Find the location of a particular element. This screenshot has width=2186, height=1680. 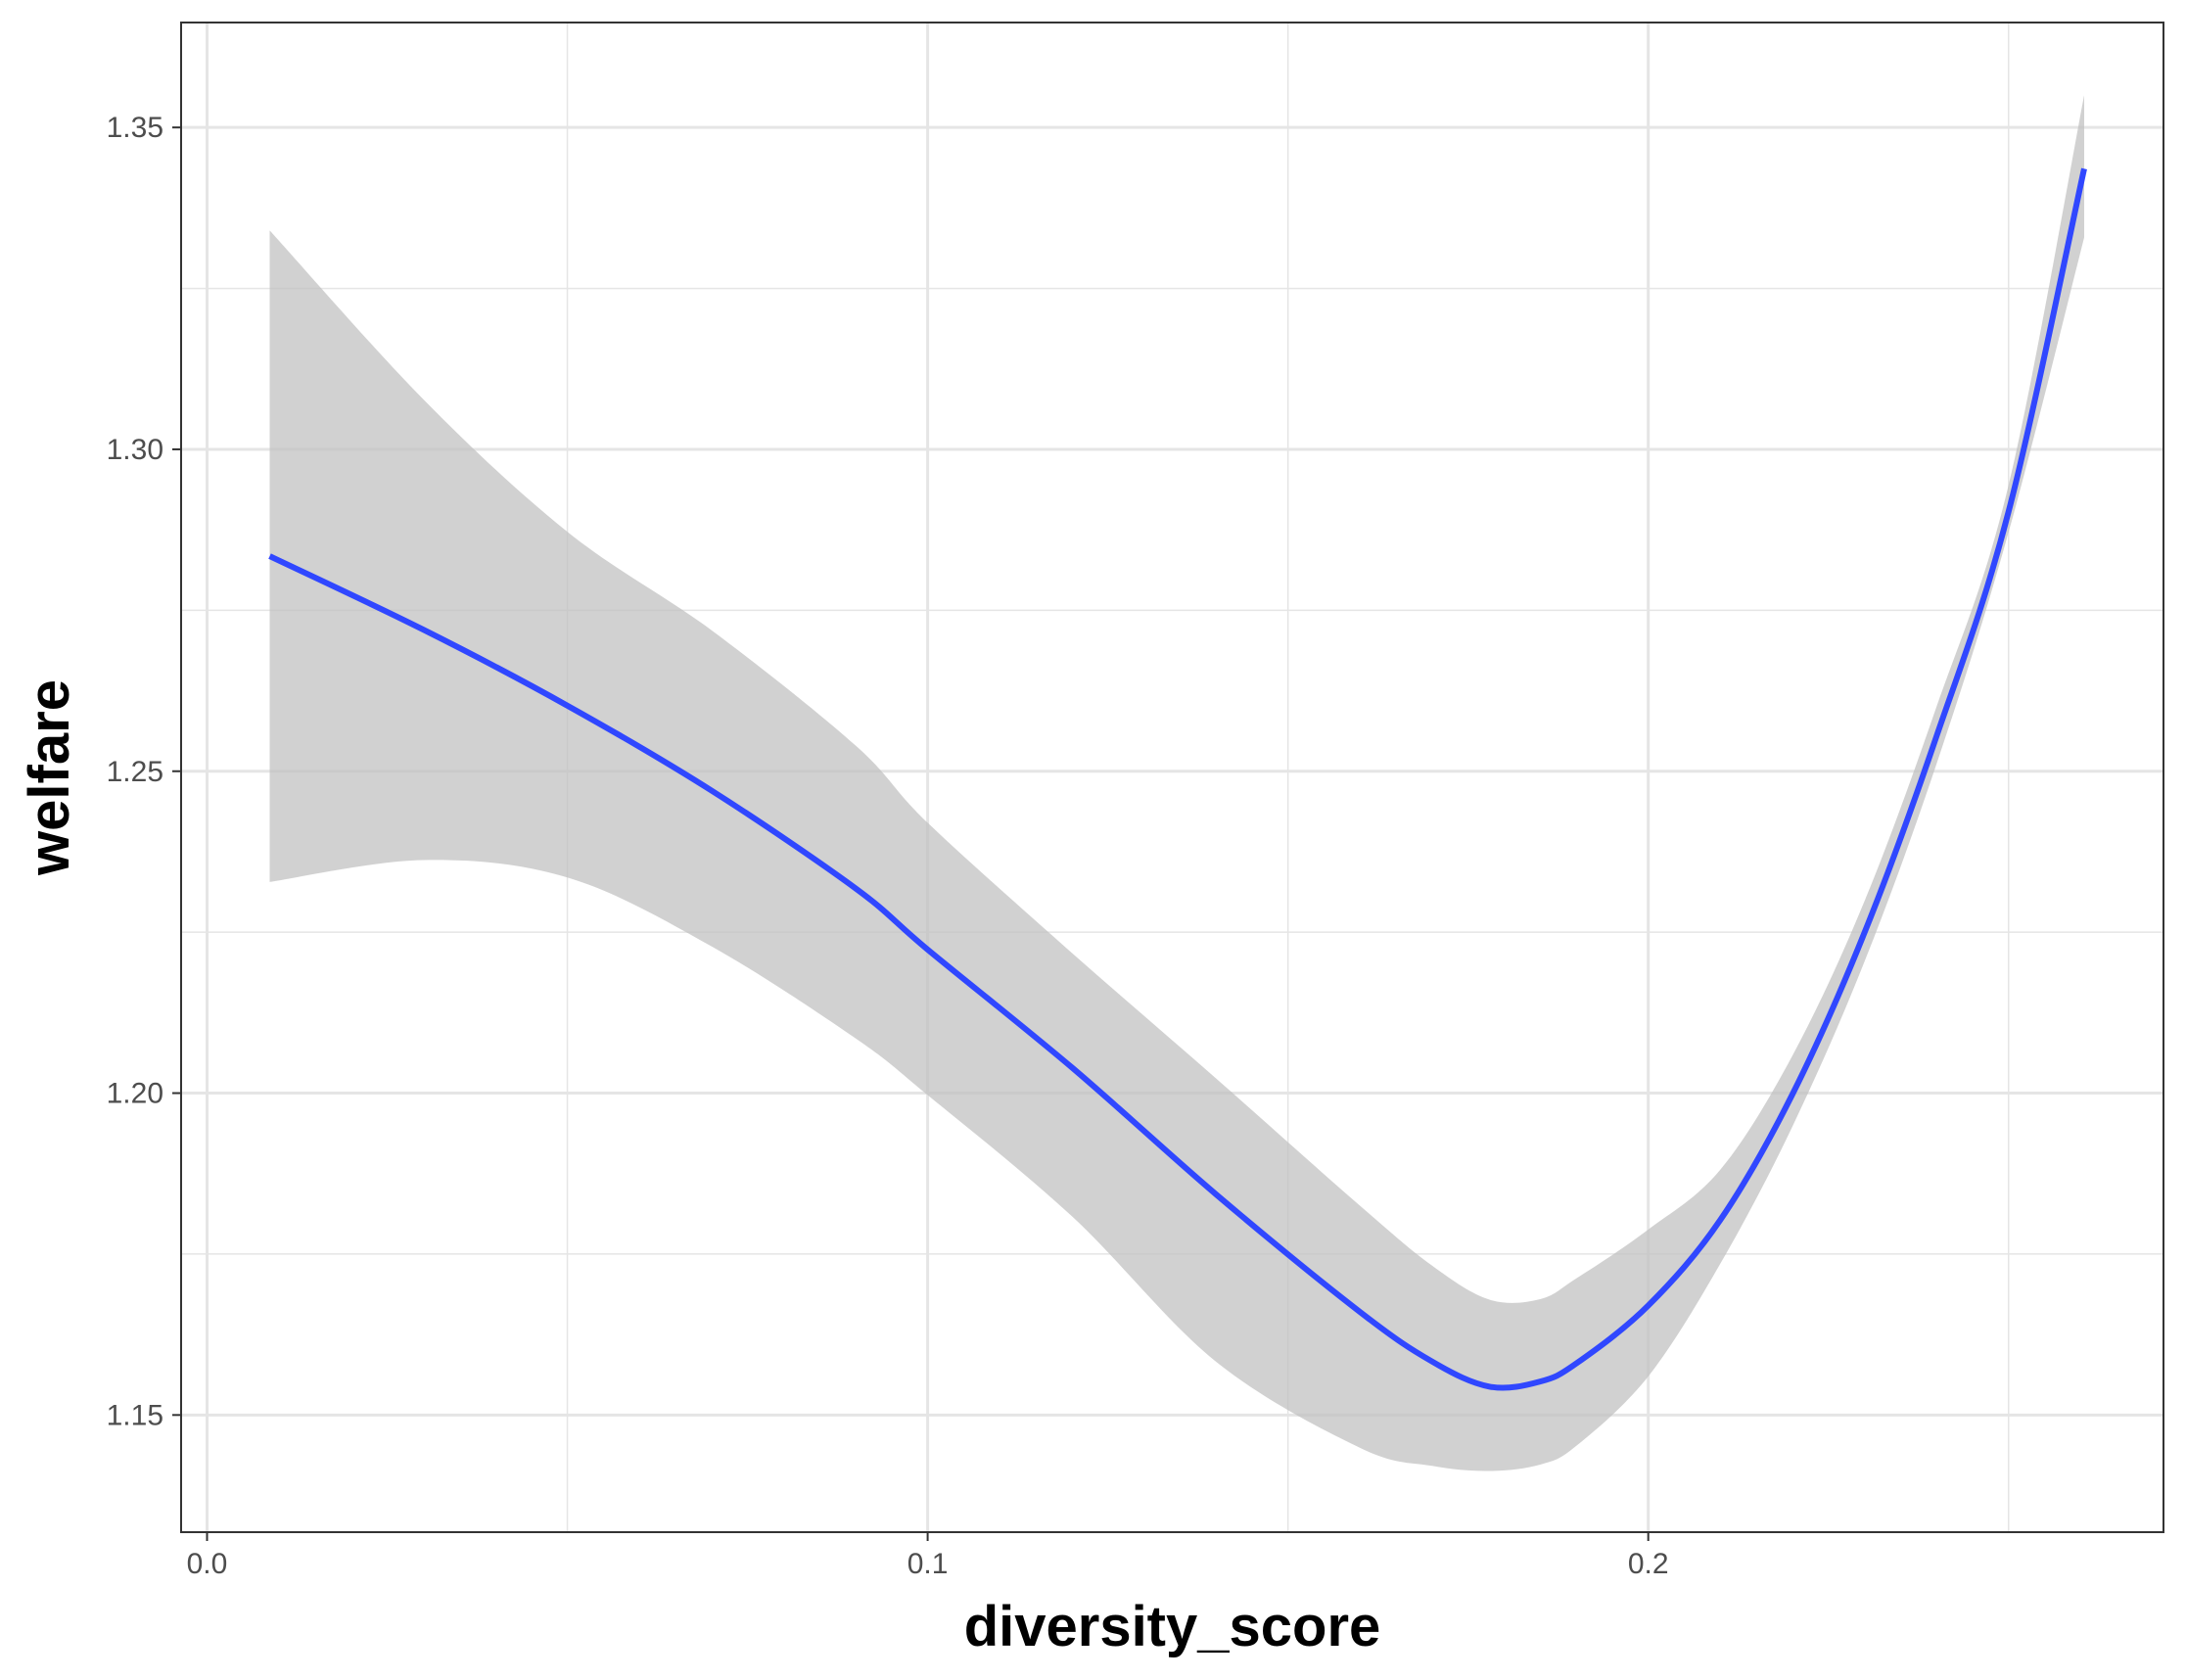

x-tick-label: 0.0 is located at coordinates (207, 1564).